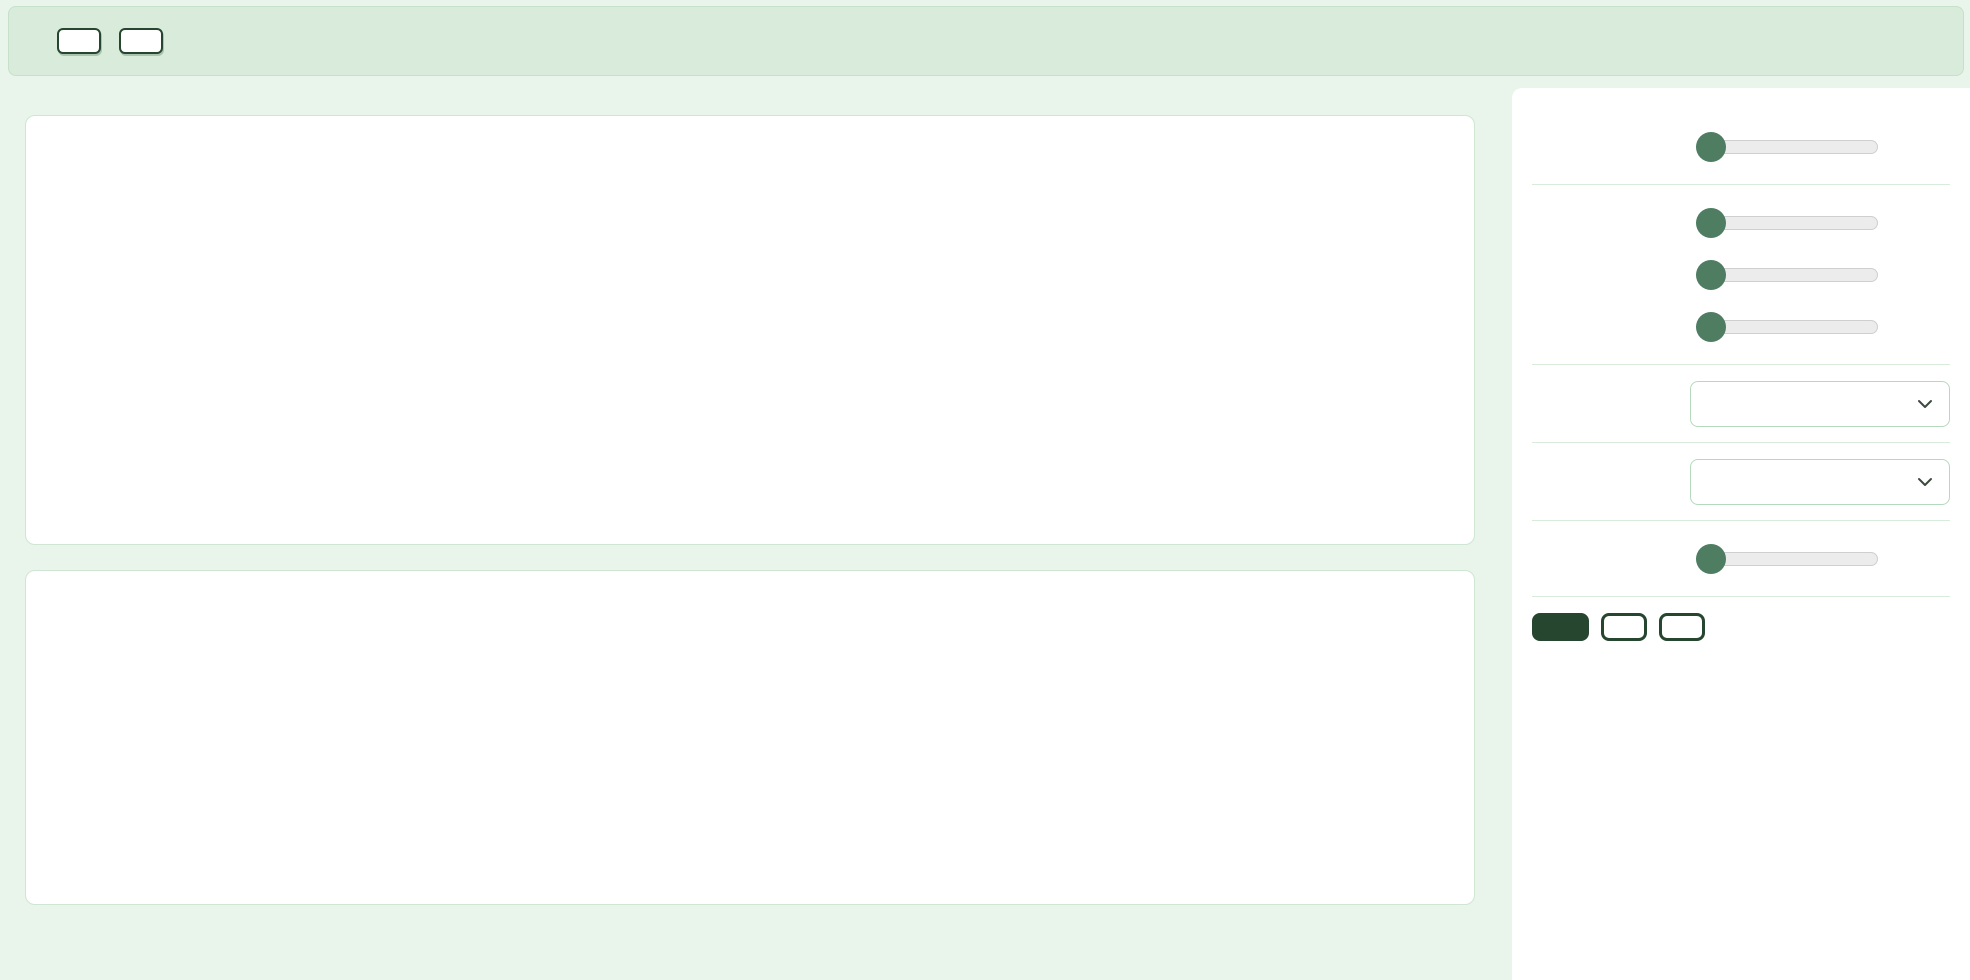 The width and height of the screenshot is (1970, 980). I want to click on controls-row, so click(1741, 627).